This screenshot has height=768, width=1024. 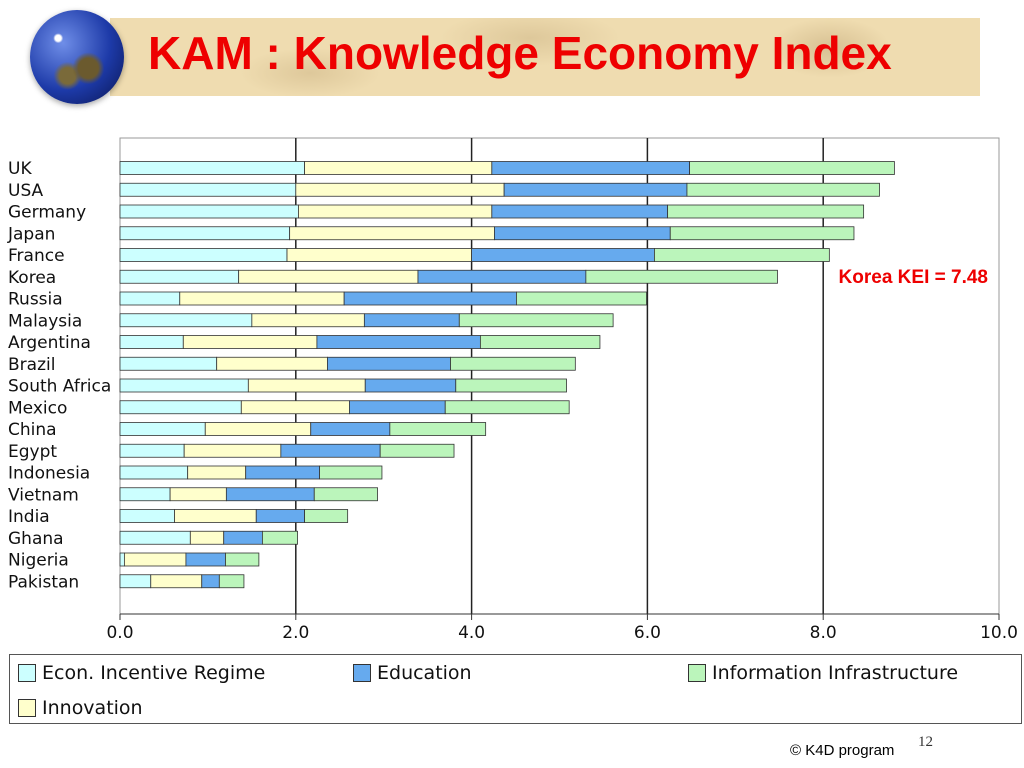 I want to click on x-tick-label: 2.0, so click(x=295, y=633).